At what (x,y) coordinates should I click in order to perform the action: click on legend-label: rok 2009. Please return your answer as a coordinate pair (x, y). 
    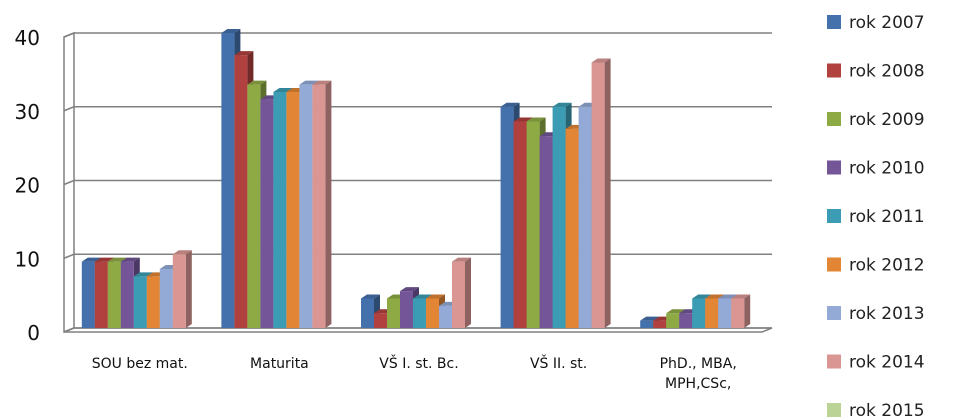
    Looking at the image, I should click on (887, 120).